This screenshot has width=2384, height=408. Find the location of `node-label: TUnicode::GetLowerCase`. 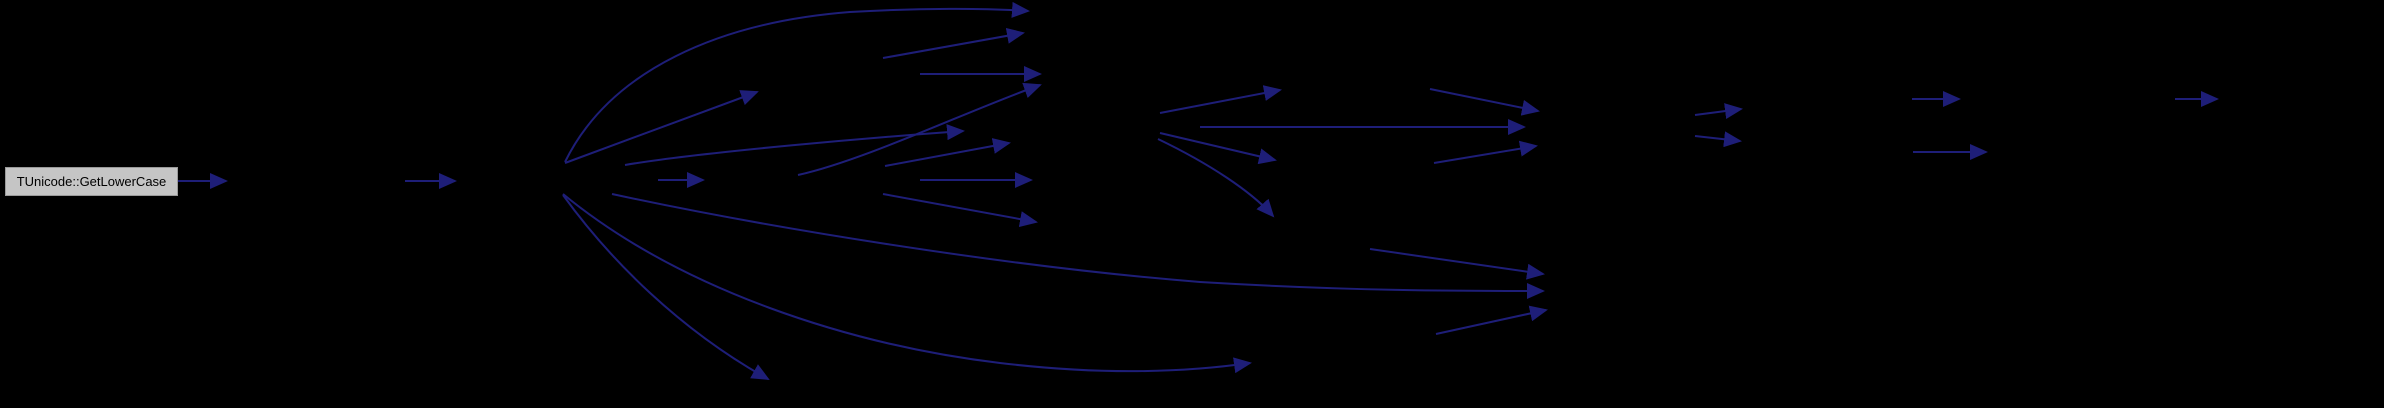

node-label: TUnicode::GetLowerCase is located at coordinates (91, 181).